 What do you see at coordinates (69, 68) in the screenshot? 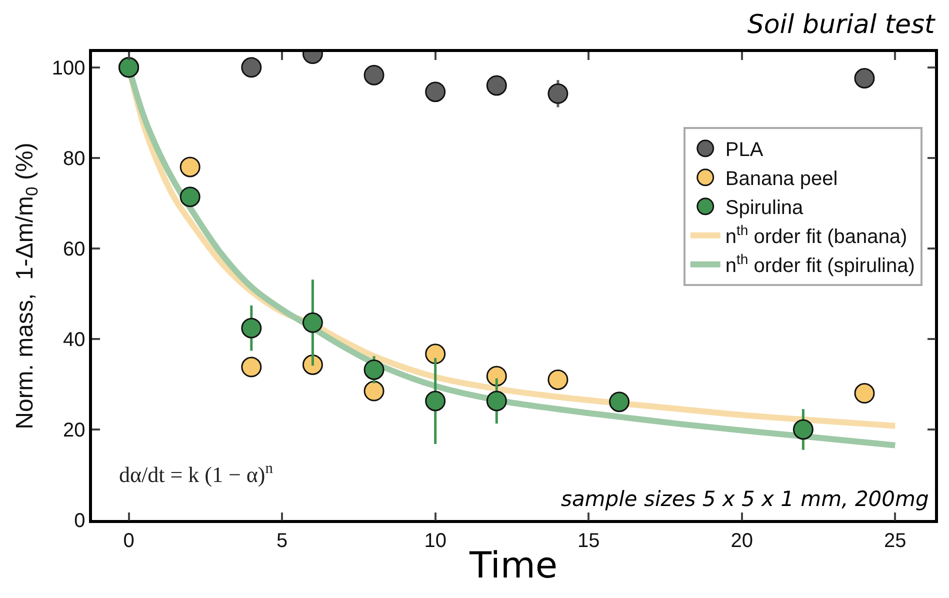
I see `y-tick-label: 100` at bounding box center [69, 68].